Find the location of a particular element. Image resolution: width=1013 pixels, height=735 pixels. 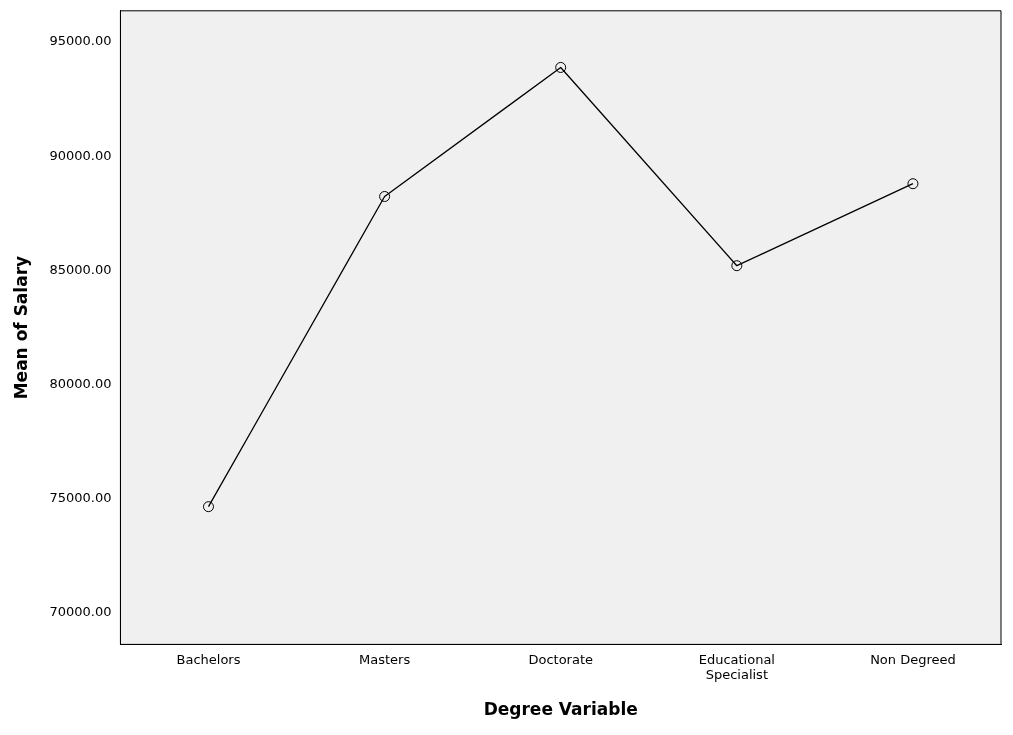

y-tick-label: 75000.00 is located at coordinates (80, 498).